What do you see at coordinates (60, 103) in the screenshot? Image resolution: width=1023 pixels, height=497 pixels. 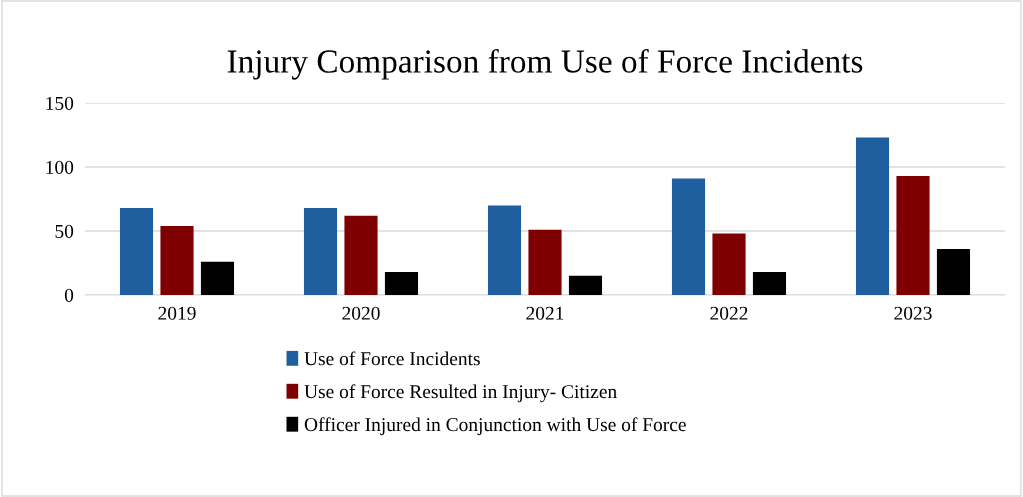 I see `y-tick-label: 150` at bounding box center [60, 103].